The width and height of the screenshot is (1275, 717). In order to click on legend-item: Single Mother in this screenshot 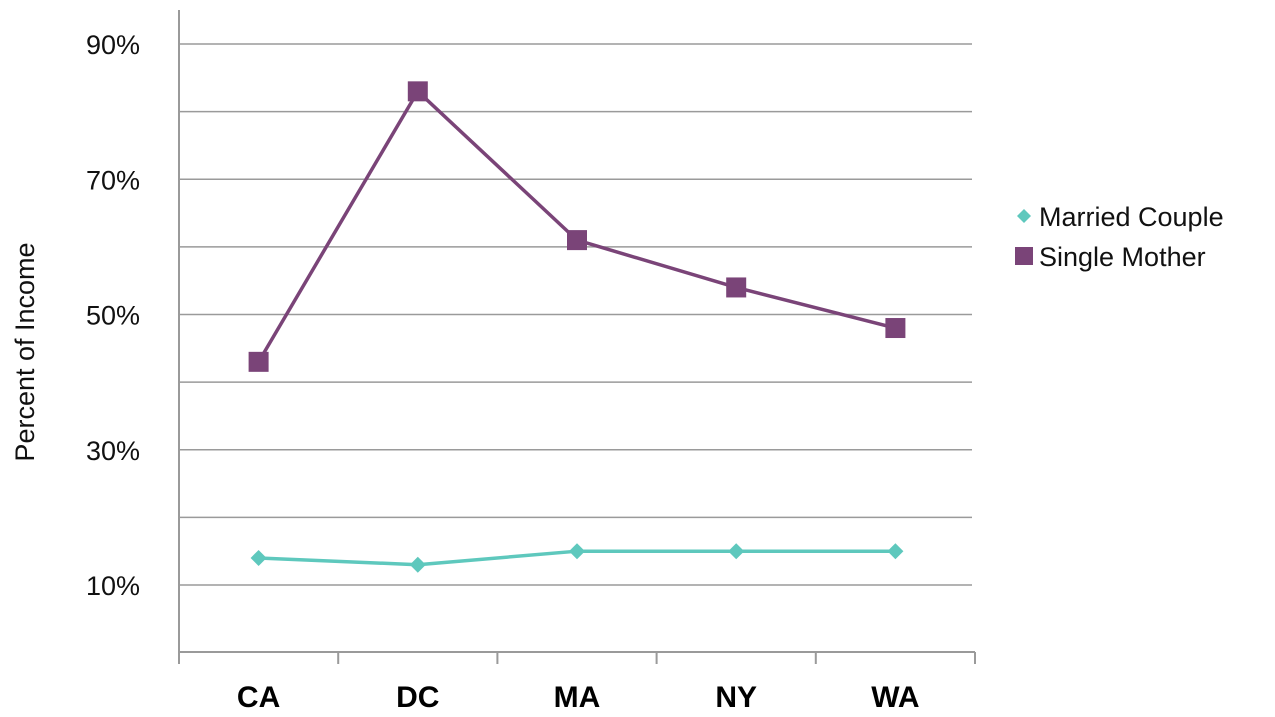, I will do `click(1110, 257)`.